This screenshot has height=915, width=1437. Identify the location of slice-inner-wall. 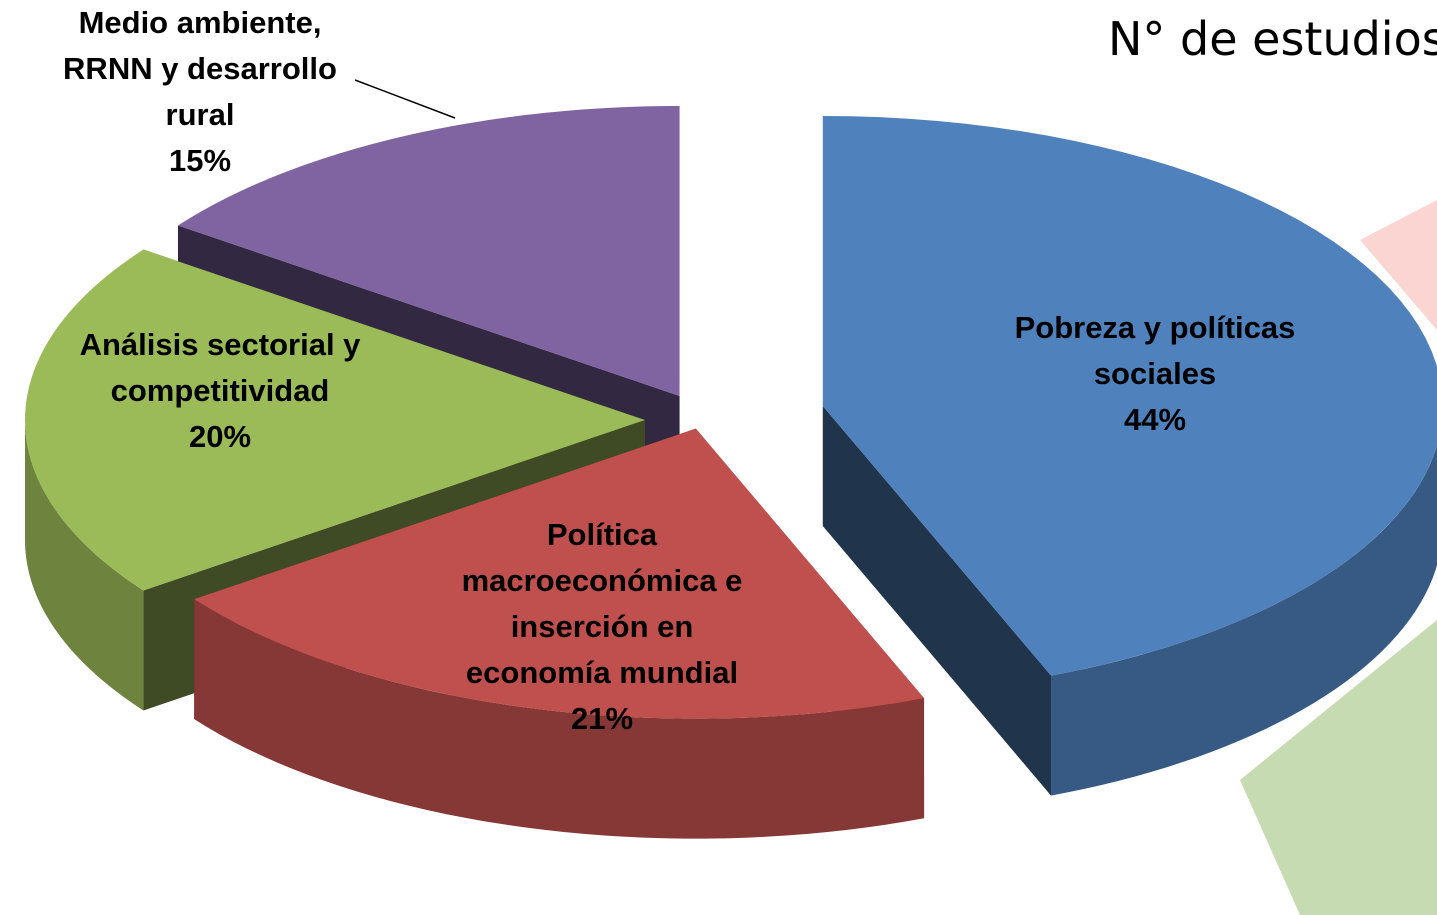
(937, 600).